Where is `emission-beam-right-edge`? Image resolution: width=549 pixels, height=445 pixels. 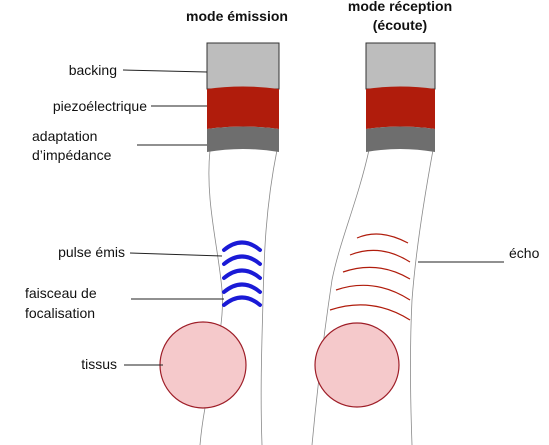 emission-beam-right-edge is located at coordinates (269, 297).